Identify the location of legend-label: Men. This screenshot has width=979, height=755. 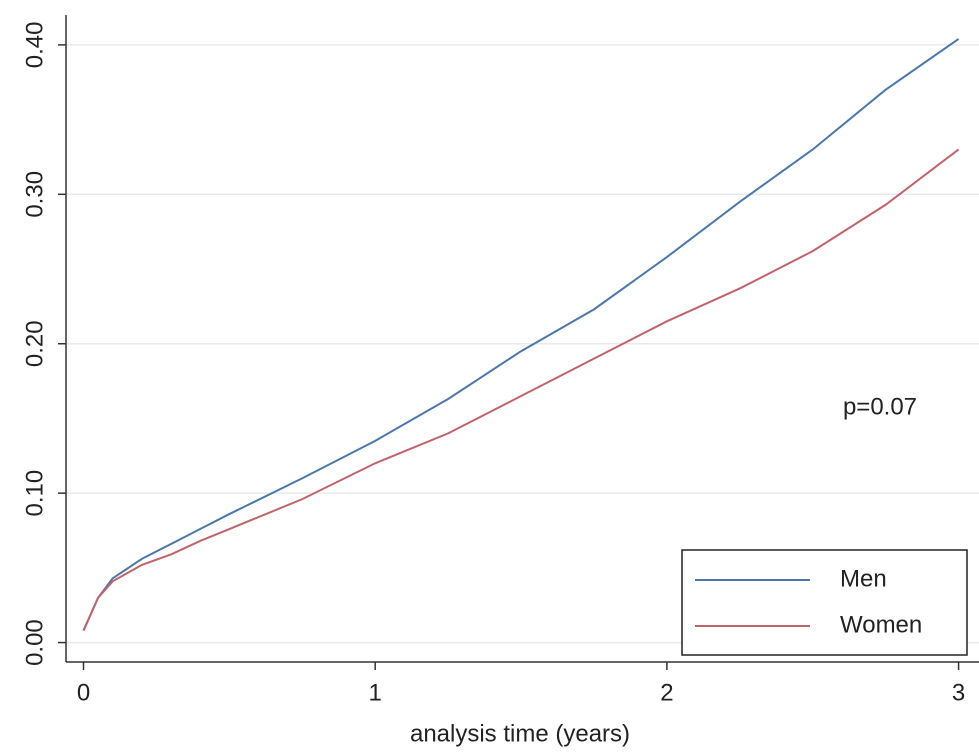
(863, 578).